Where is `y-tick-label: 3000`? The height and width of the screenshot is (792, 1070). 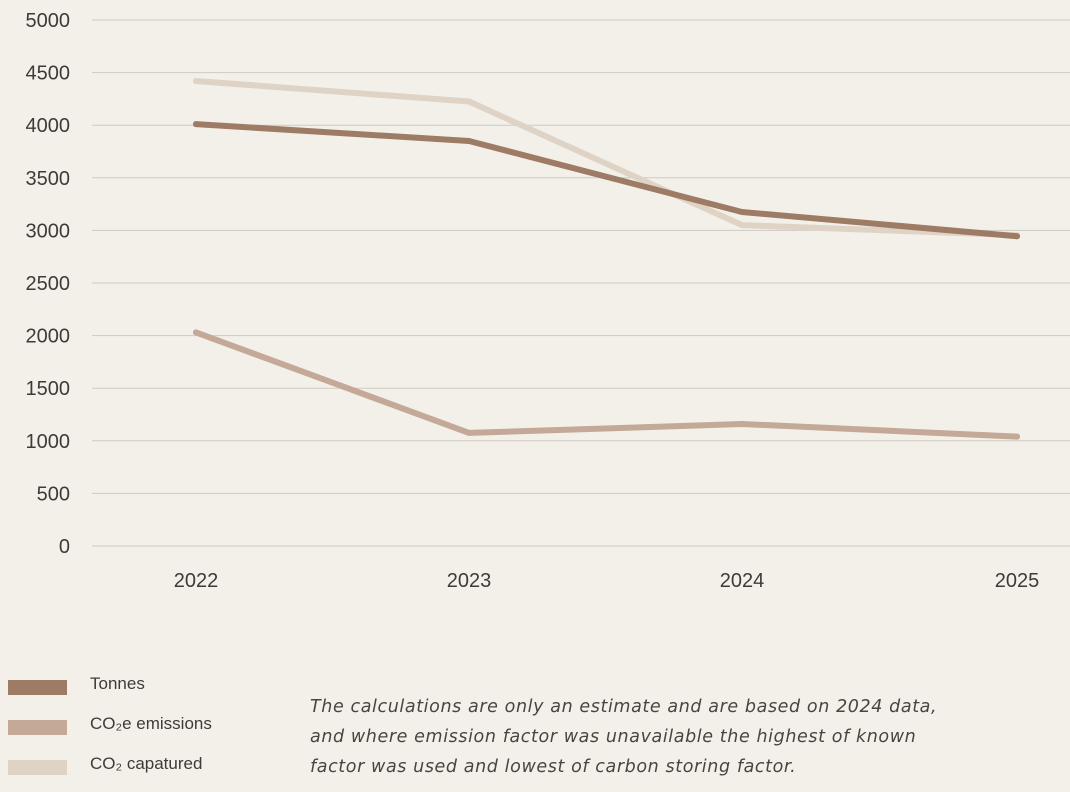 y-tick-label: 3000 is located at coordinates (48, 231).